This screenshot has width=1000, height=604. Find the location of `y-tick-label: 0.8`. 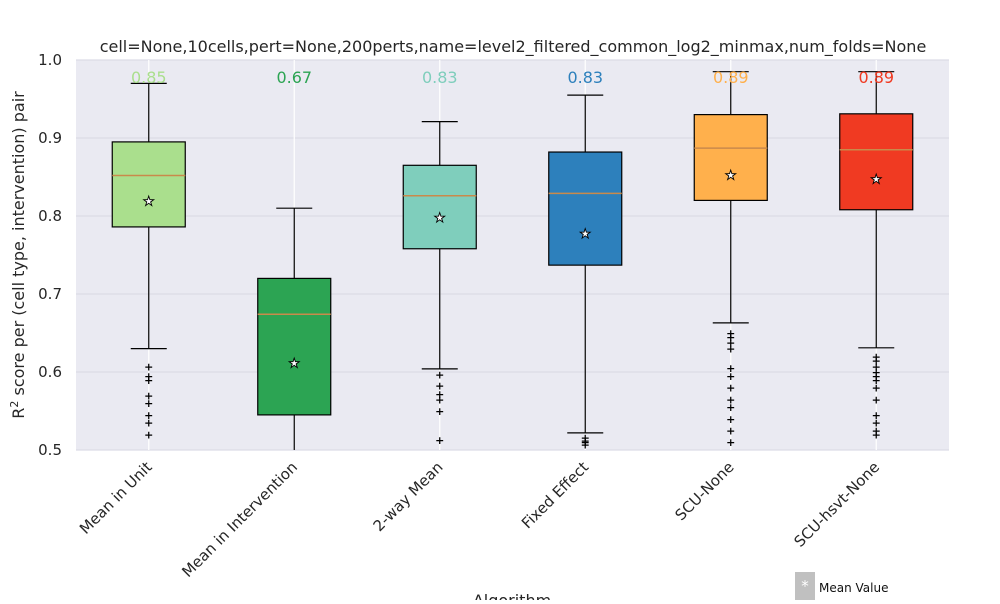

y-tick-label: 0.8 is located at coordinates (50, 216).